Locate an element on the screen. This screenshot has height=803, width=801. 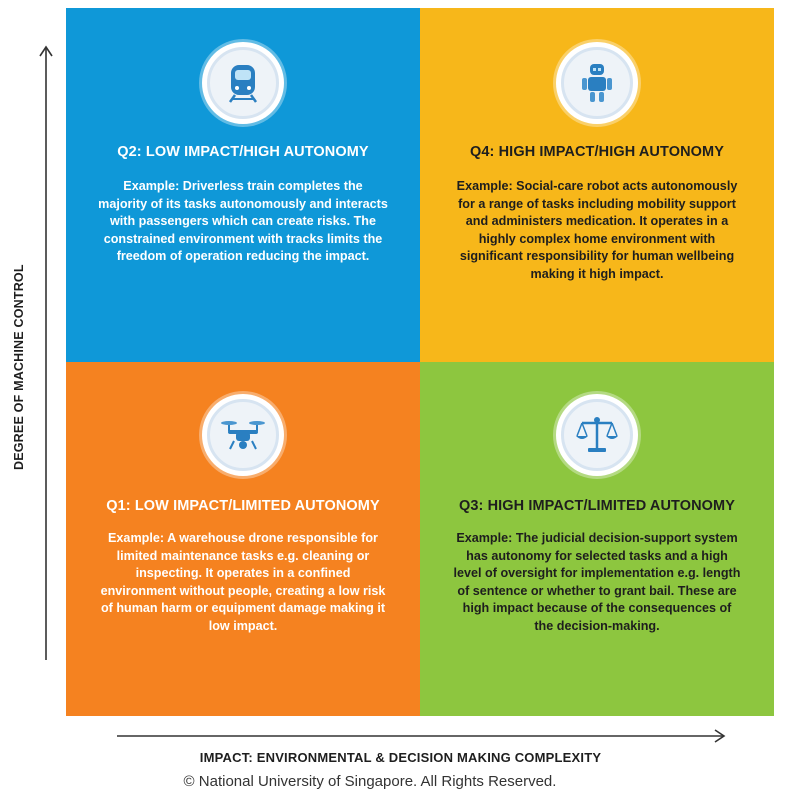
robot-icon is located at coordinates (597, 83).